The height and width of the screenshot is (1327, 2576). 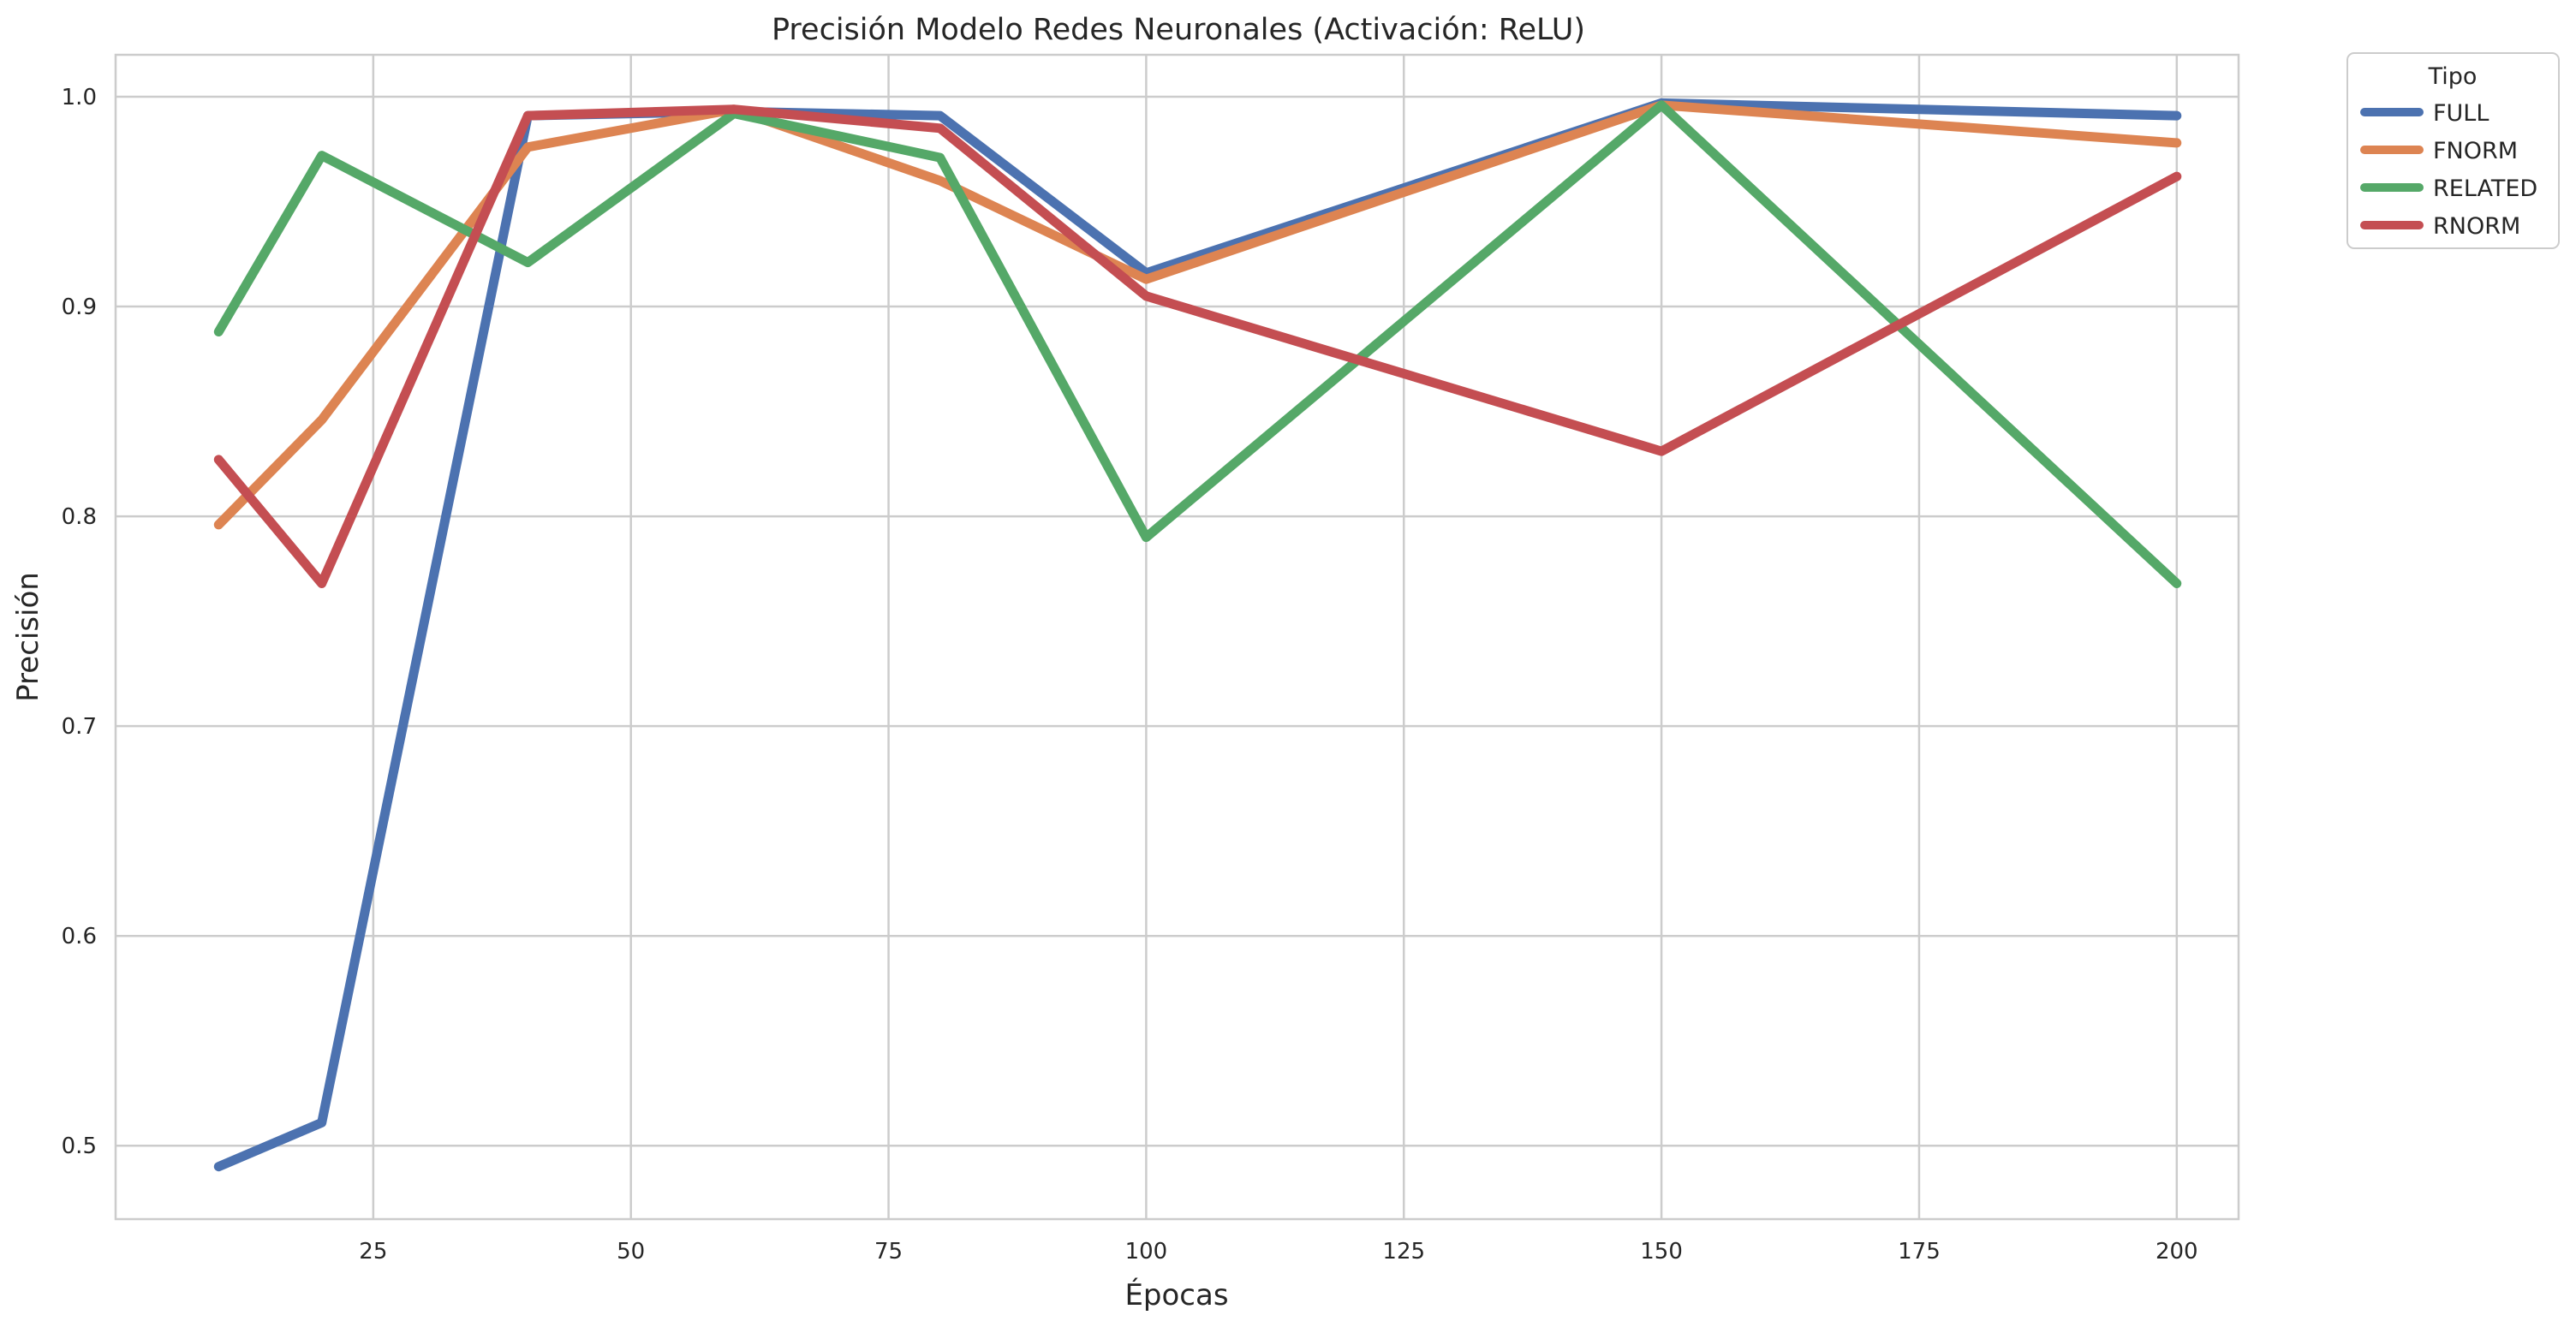 I want to click on x-tick-label: 150, so click(x=1661, y=1252).